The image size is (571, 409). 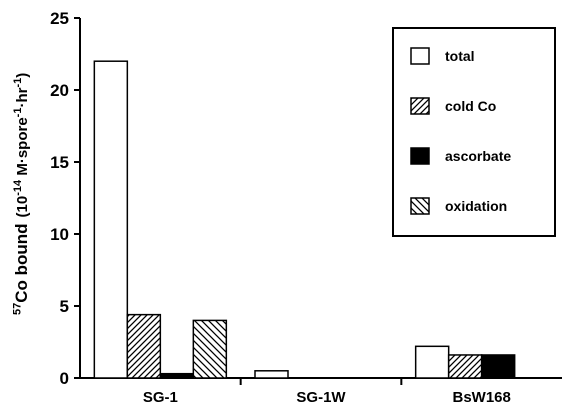 I want to click on legend-label: cold Co, so click(x=470, y=106).